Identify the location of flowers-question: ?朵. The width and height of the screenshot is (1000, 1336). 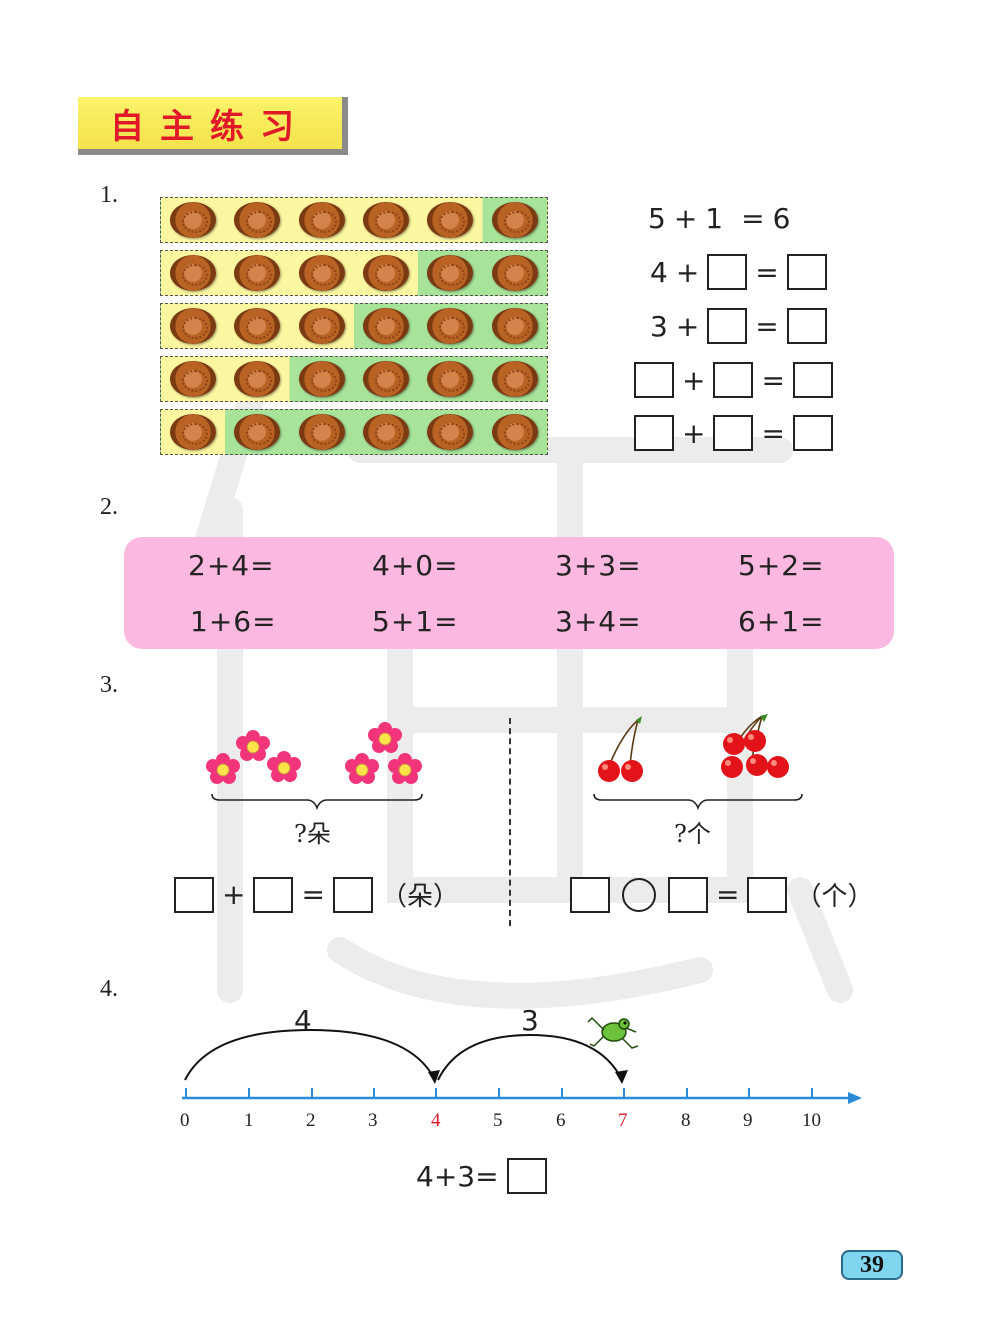
(312, 834).